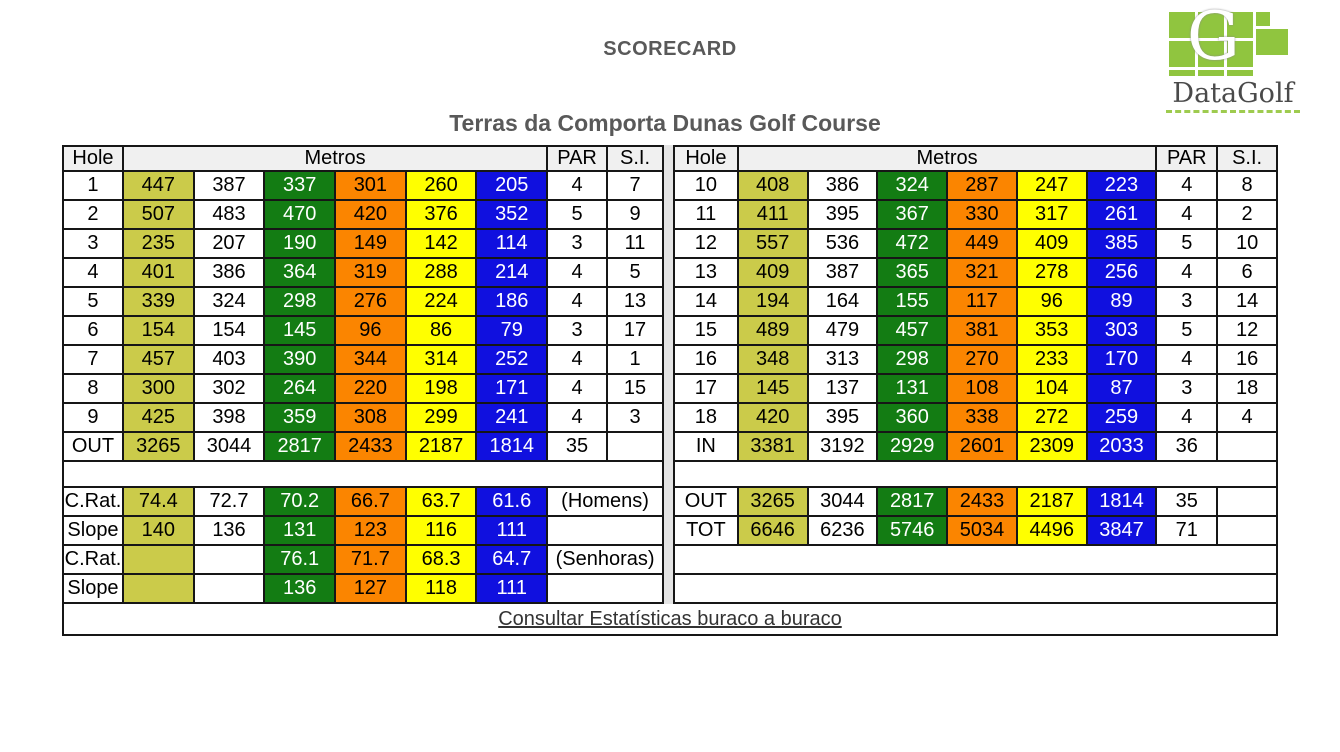  What do you see at coordinates (605, 501) in the screenshot?
I see `note-cell: (Homens)` at bounding box center [605, 501].